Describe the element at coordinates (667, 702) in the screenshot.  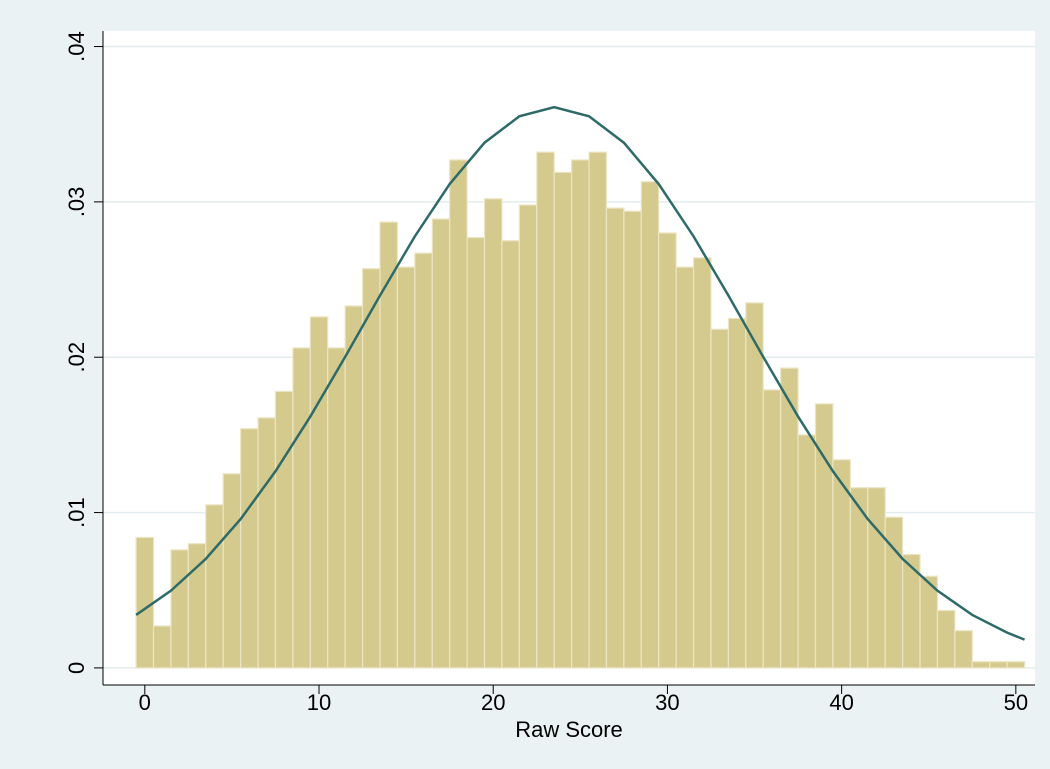
I see `x-tick-label: 30` at that location.